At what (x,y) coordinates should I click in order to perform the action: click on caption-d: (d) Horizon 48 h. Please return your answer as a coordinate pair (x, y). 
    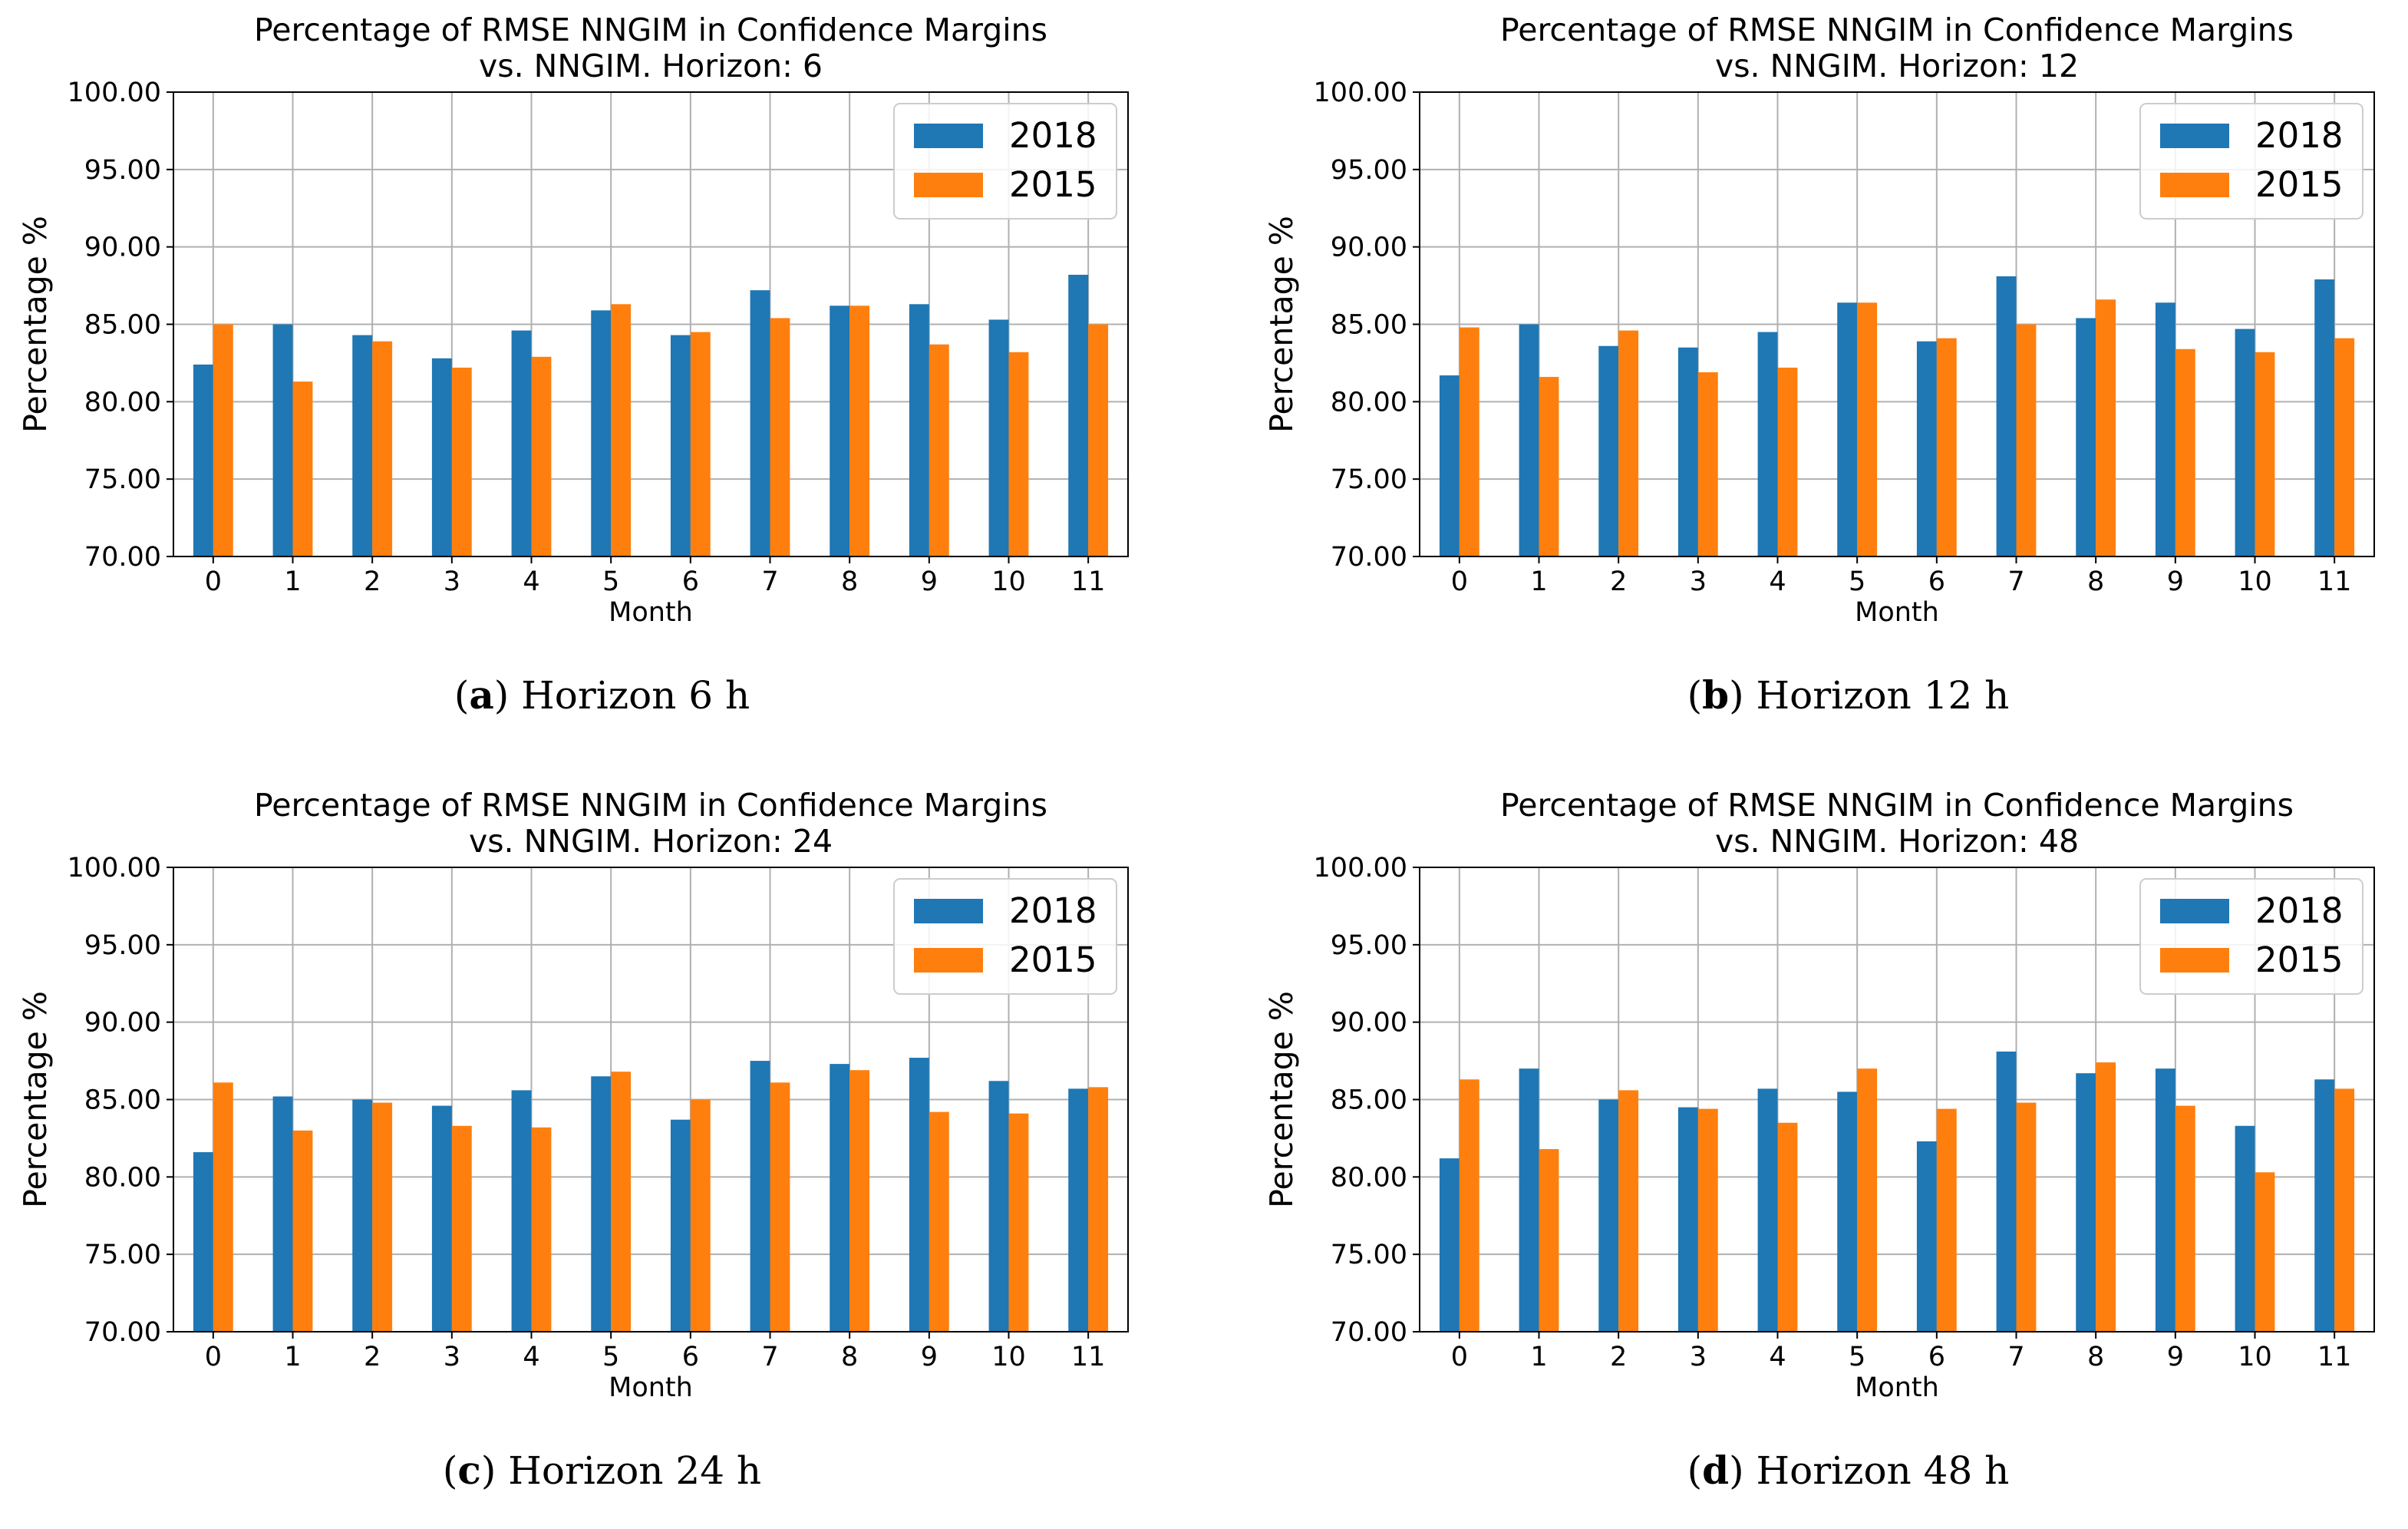
    Looking at the image, I should click on (1848, 1470).